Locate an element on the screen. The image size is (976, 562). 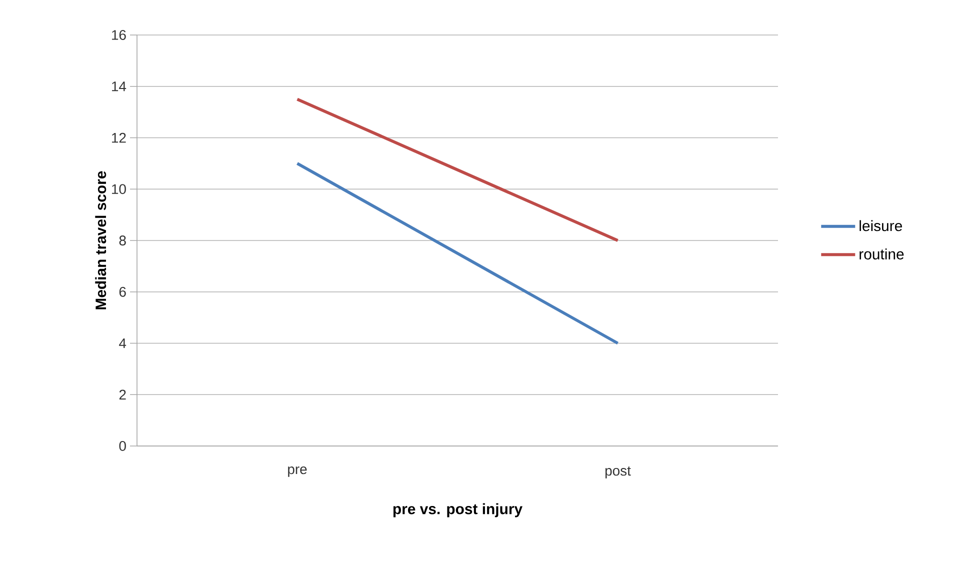
y-tick-label: 10 is located at coordinates (119, 189).